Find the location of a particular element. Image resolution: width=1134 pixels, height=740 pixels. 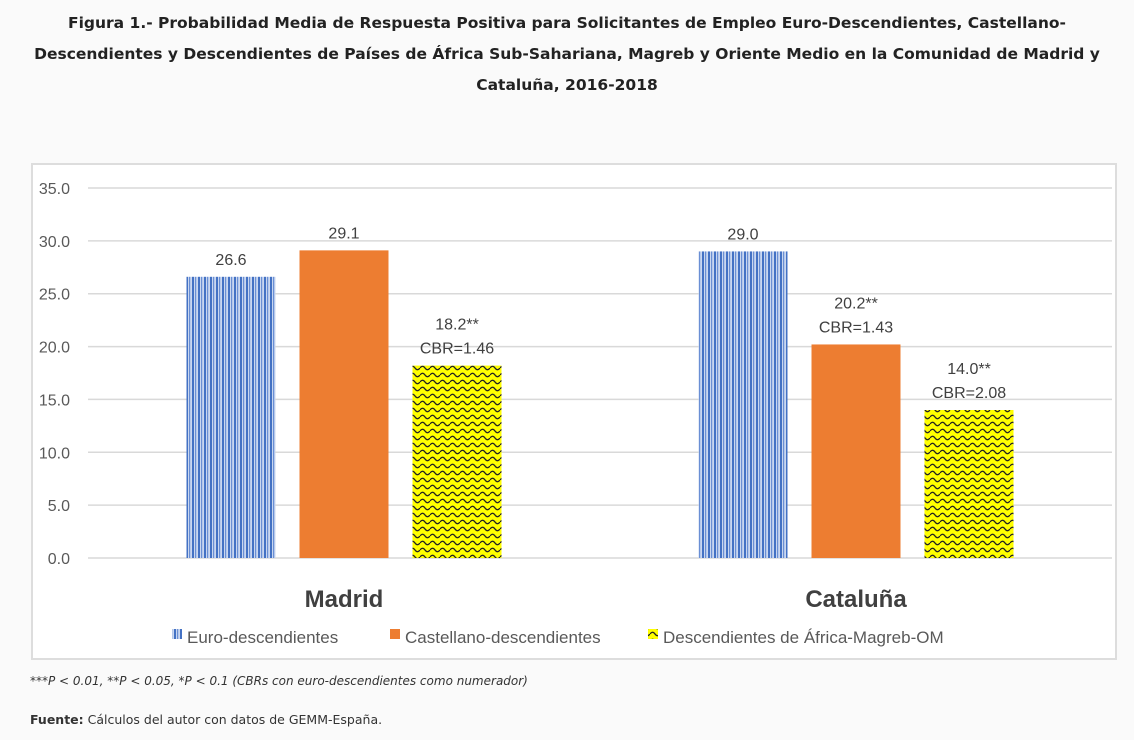

bar-3-cataluña is located at coordinates (969, 484).